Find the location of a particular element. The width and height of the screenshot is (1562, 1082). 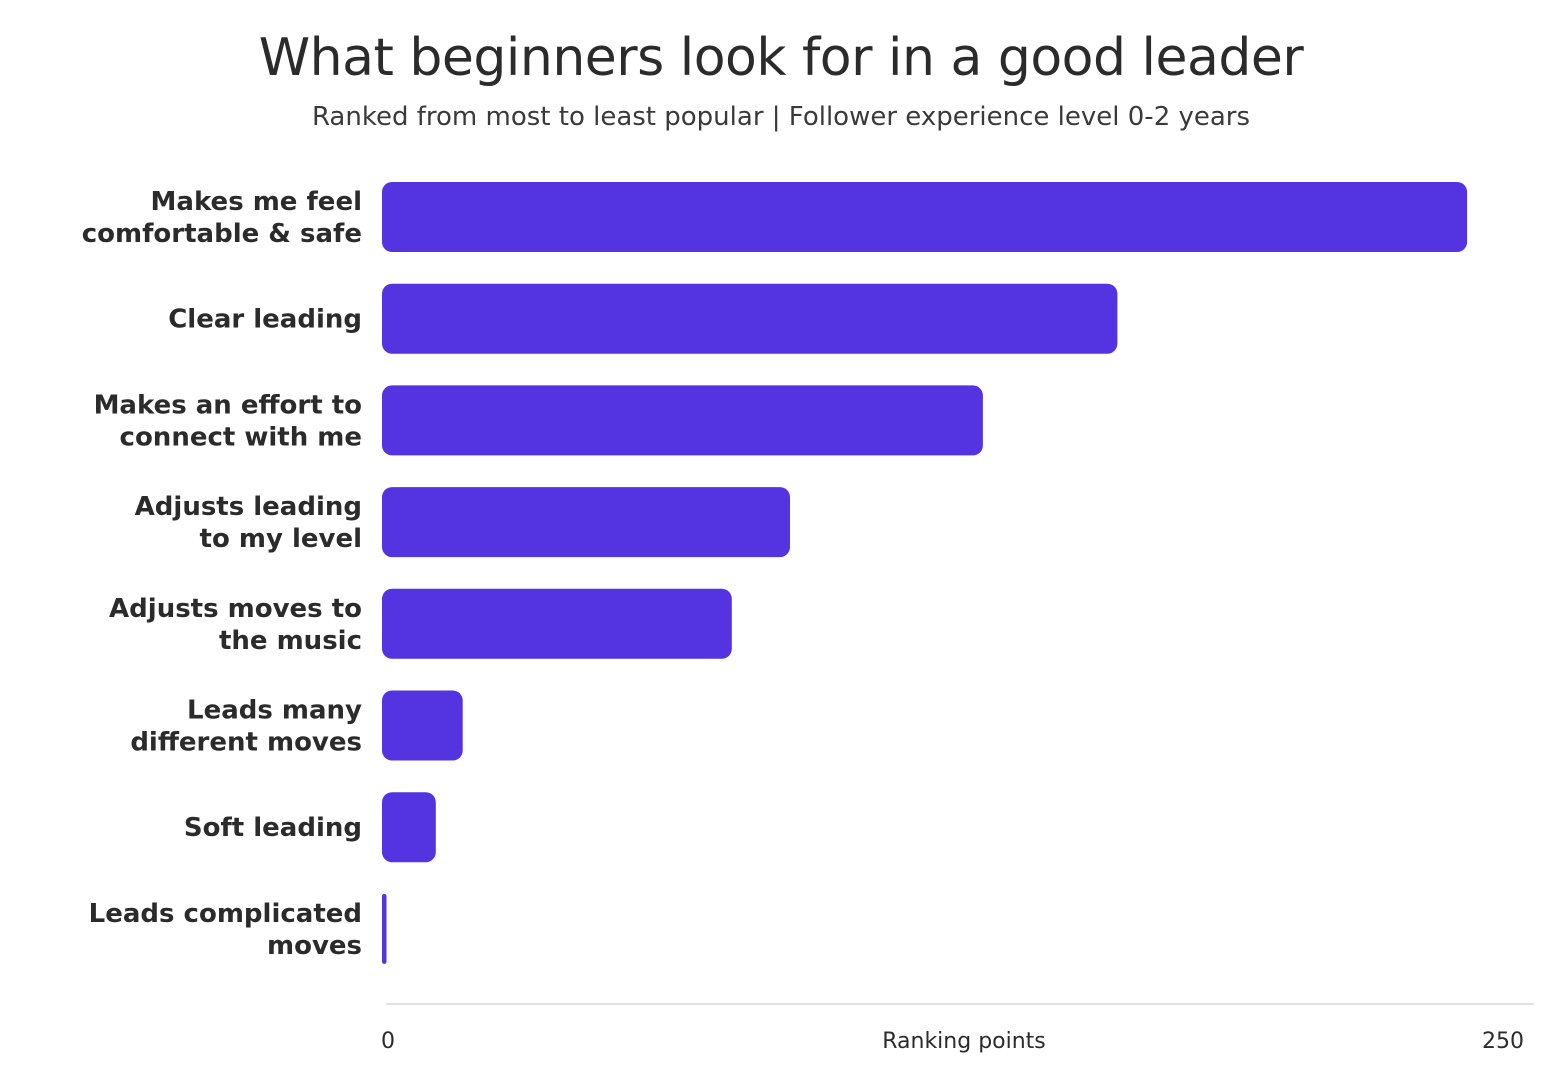

category-label-4: Adjusts moves to the music is located at coordinates (235, 625).